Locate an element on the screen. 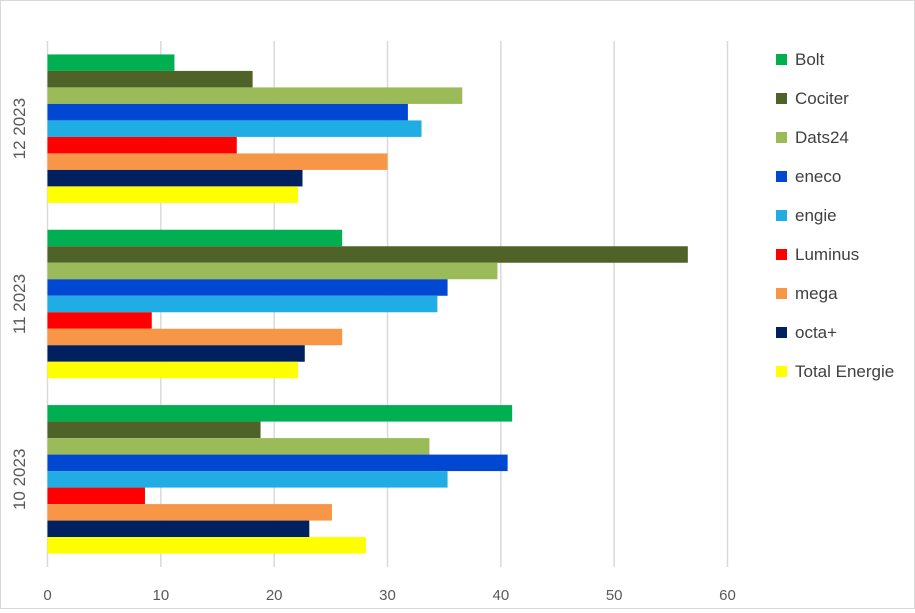 Image resolution: width=915 pixels, height=613 pixels. x-tick-label: 0 is located at coordinates (47, 595).